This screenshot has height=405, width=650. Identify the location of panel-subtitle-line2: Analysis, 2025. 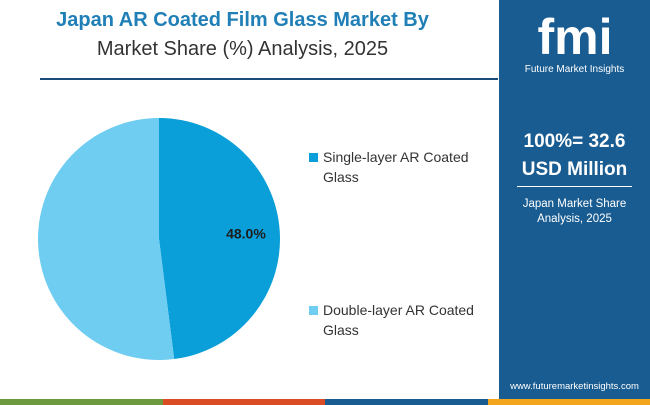
(574, 219).